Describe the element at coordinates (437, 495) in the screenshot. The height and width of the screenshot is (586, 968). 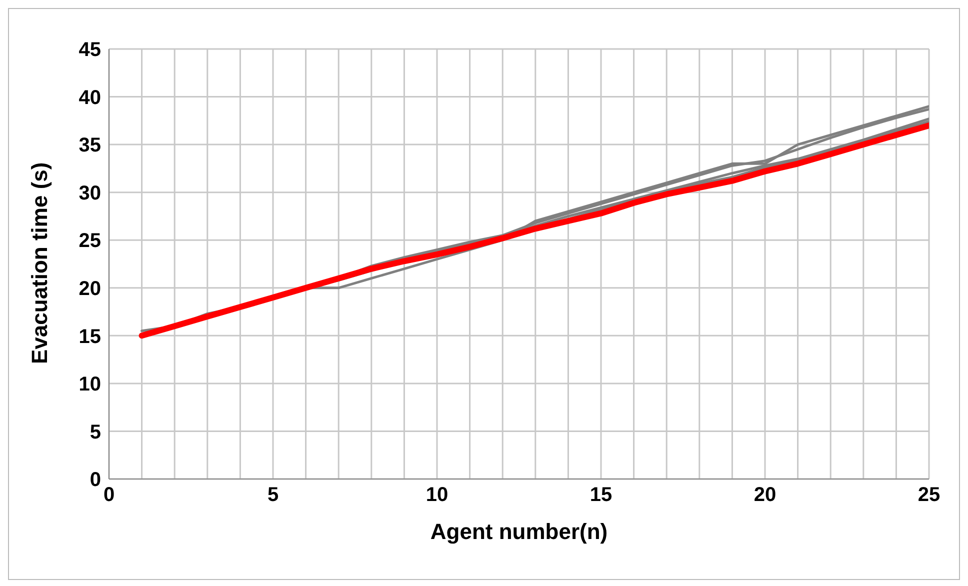
I see `x-tick-label: 10` at that location.